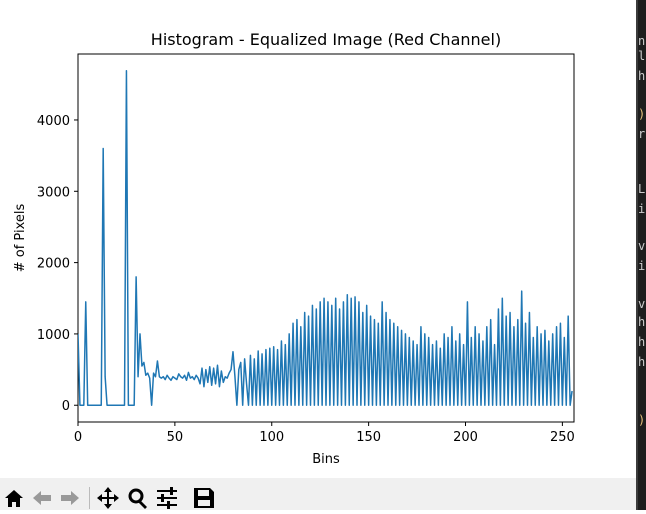 The height and width of the screenshot is (514, 646). I want to click on x-tick-label: 100, so click(271, 437).